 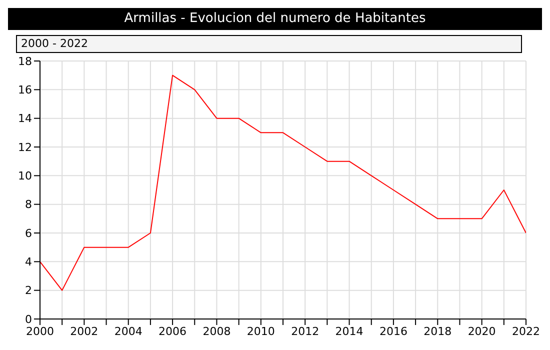 I want to click on x-tick-label: 2014, so click(x=349, y=331).